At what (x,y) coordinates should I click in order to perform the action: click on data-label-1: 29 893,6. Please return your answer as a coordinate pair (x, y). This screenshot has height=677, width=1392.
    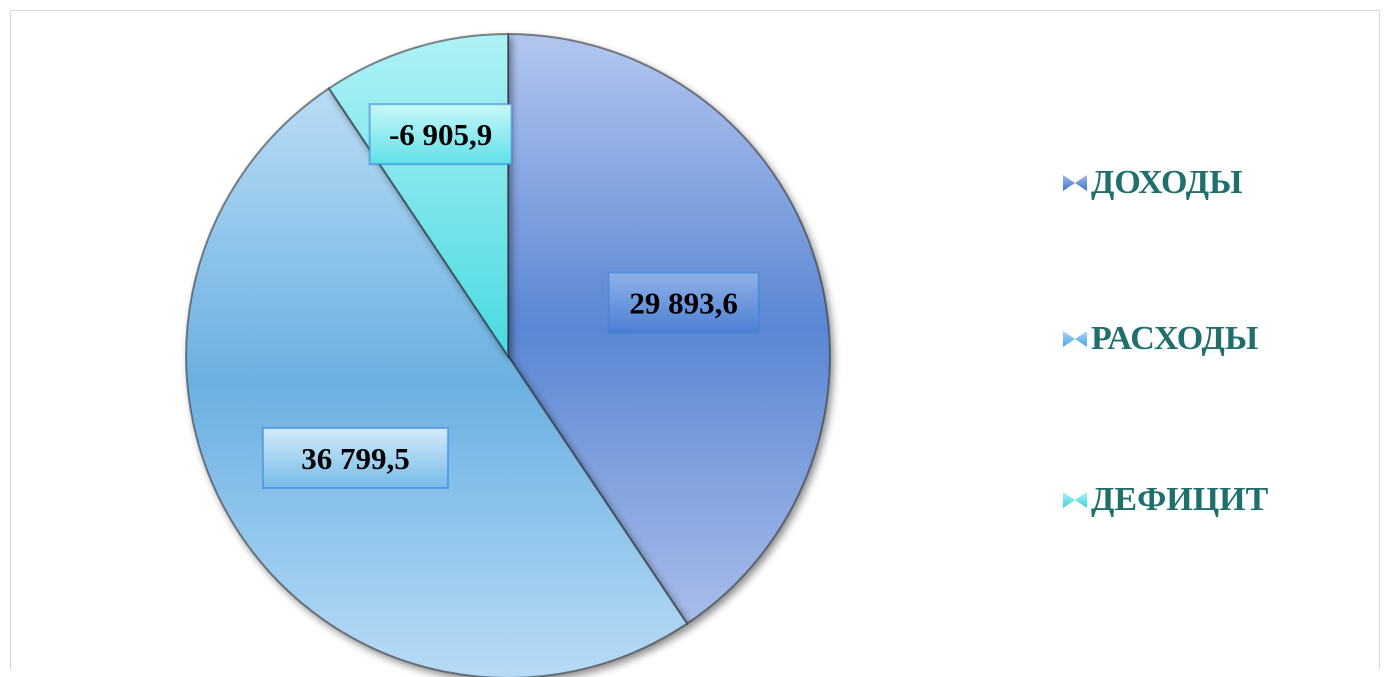
    Looking at the image, I should click on (683, 303).